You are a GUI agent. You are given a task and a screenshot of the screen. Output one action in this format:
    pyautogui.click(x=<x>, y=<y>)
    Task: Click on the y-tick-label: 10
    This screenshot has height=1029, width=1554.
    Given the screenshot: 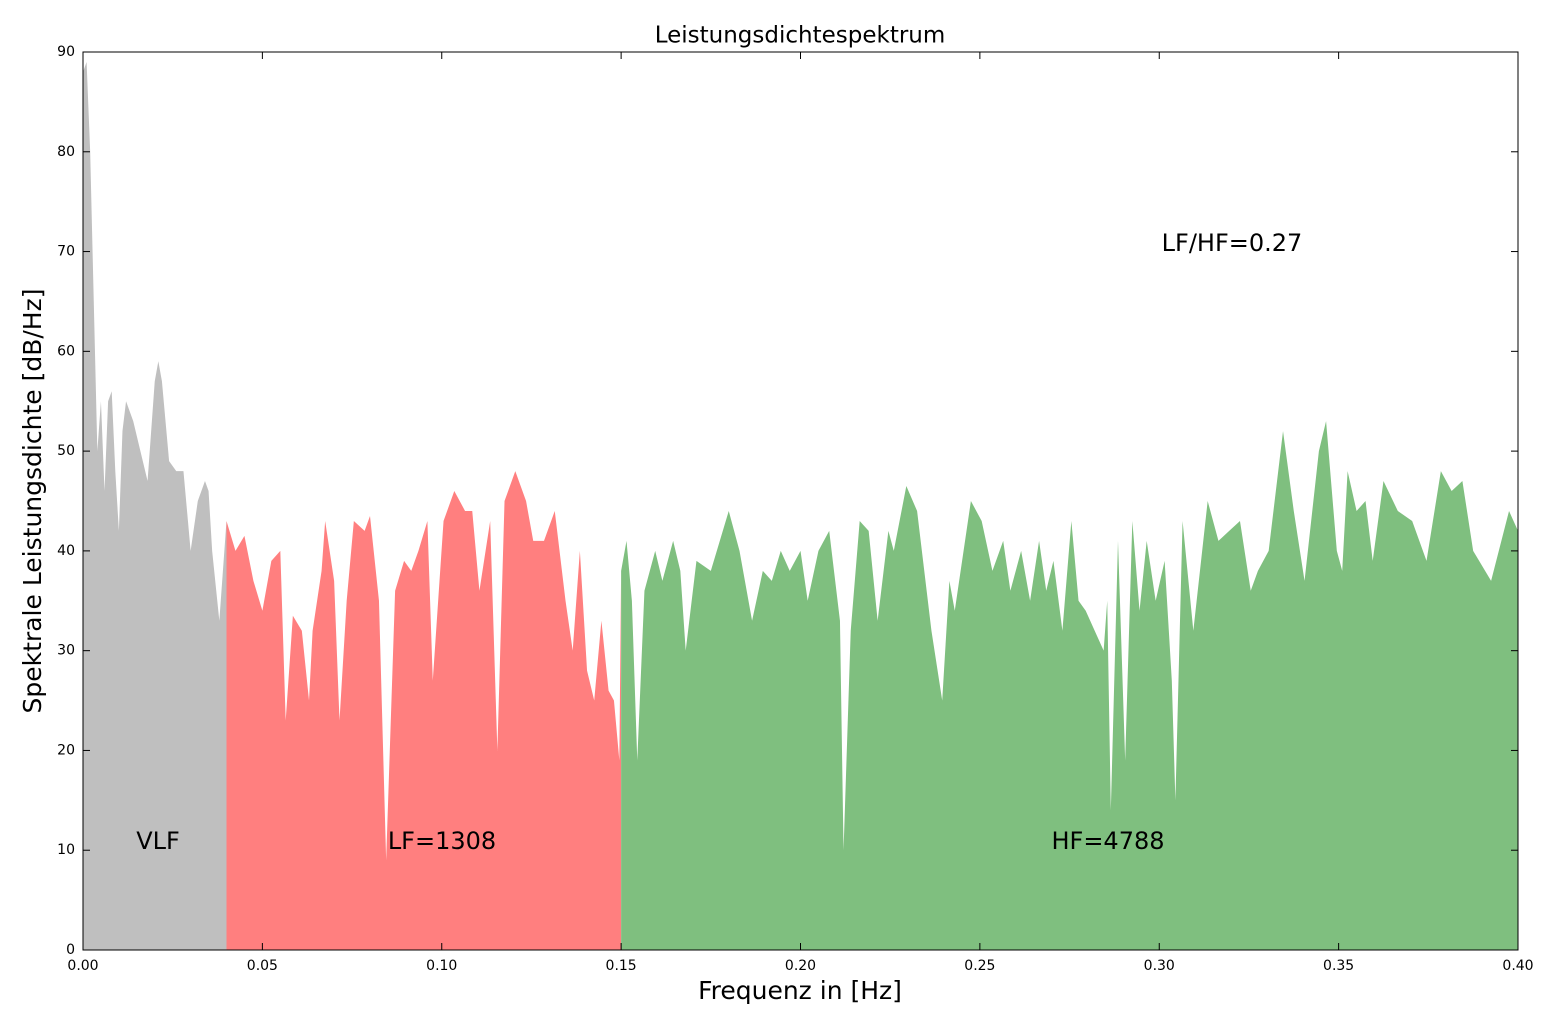 What is the action you would take?
    pyautogui.click(x=66, y=850)
    